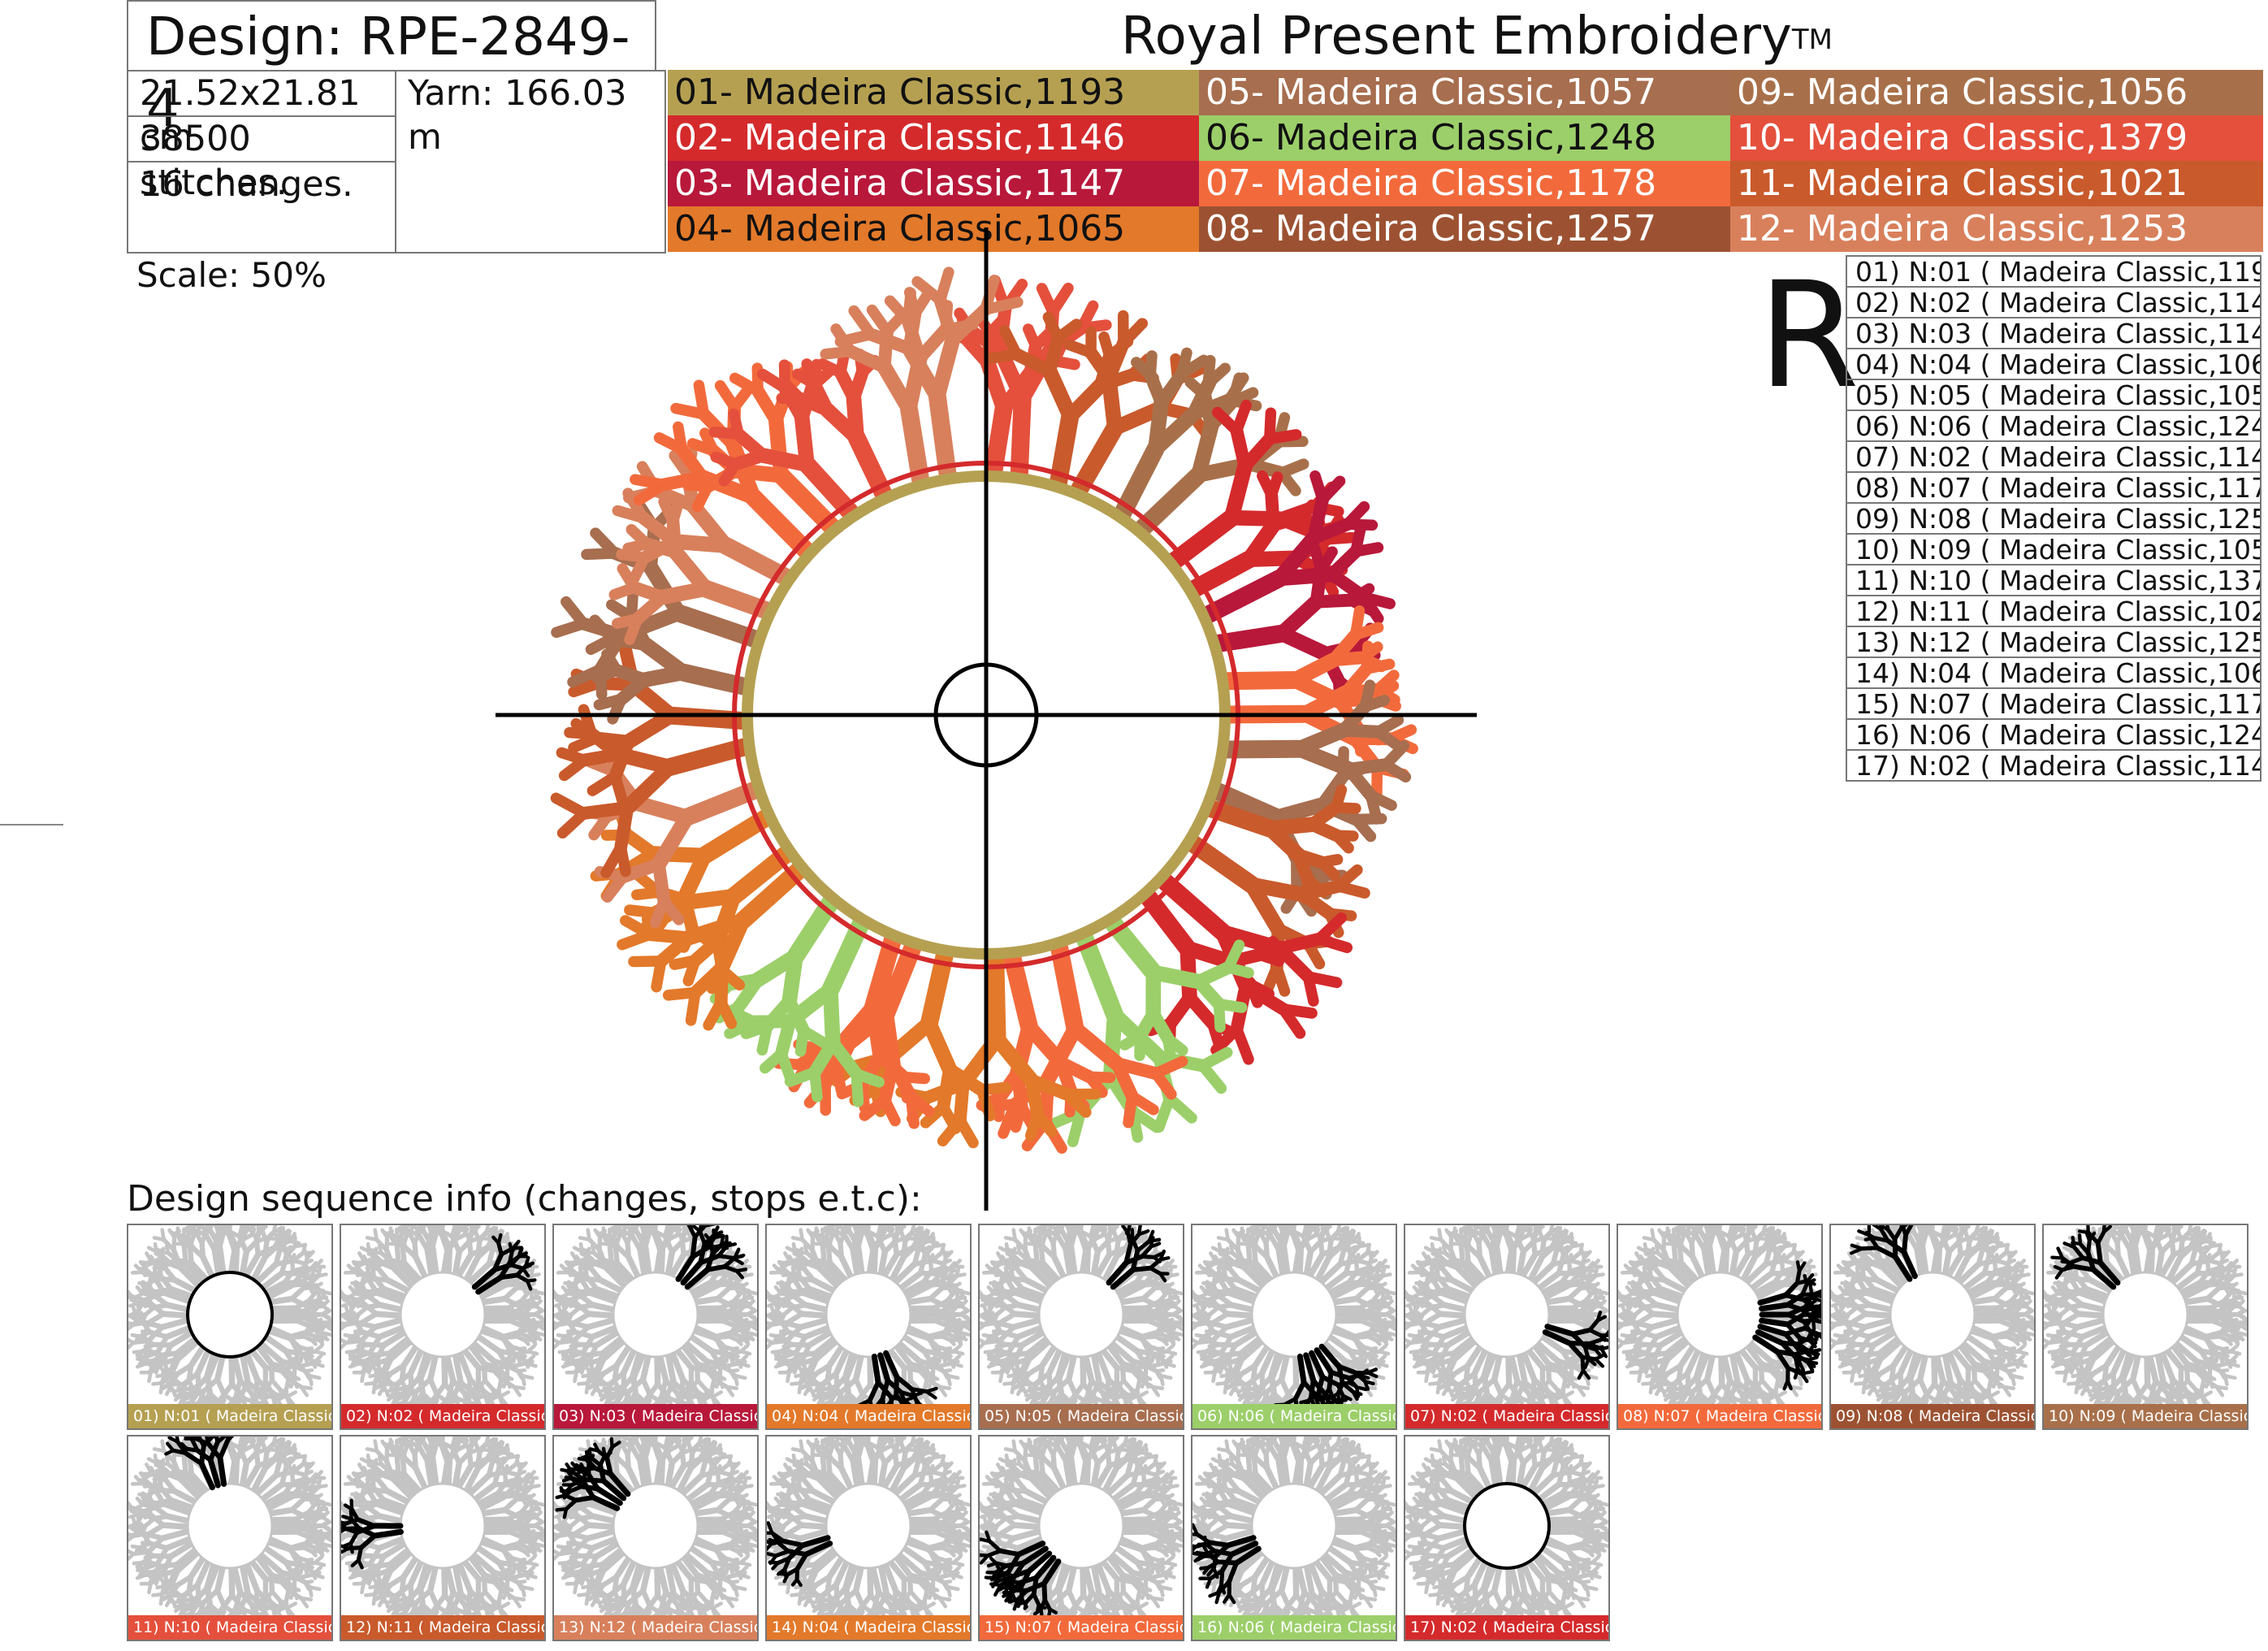 The image size is (2268, 1651). Describe the element at coordinates (442, 1416) in the screenshot. I see `thumbnail-caption: 02) N:02 ( Madeira Classic,` at that location.